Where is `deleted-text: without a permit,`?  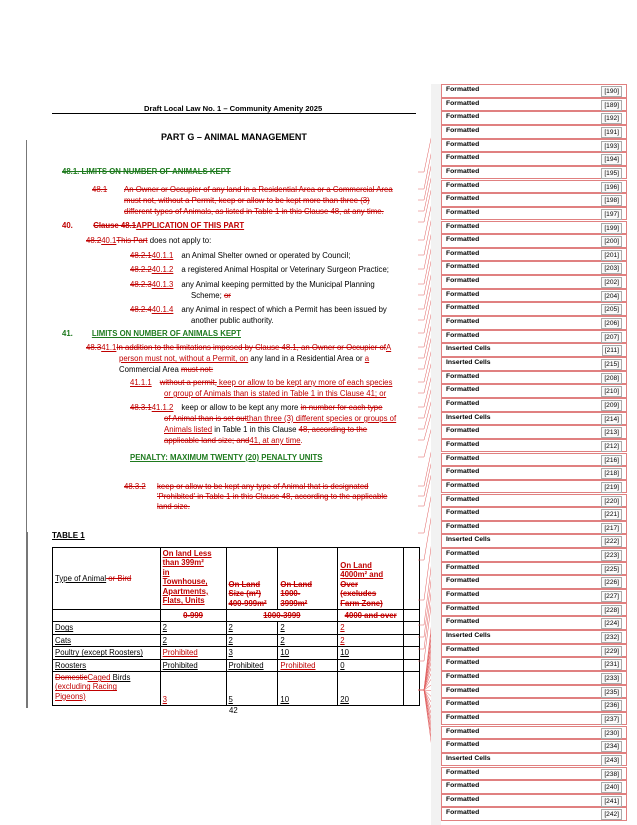 deleted-text: without a permit, is located at coordinates (188, 382).